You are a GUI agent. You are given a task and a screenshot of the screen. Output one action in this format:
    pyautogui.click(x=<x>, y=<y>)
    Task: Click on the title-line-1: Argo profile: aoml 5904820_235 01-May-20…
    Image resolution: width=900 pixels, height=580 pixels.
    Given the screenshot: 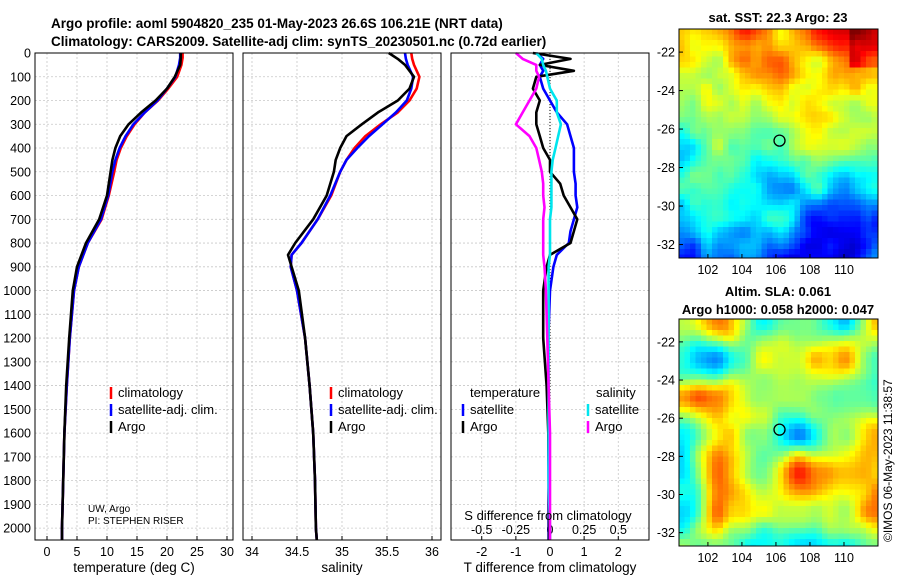 What is the action you would take?
    pyautogui.click(x=277, y=23)
    